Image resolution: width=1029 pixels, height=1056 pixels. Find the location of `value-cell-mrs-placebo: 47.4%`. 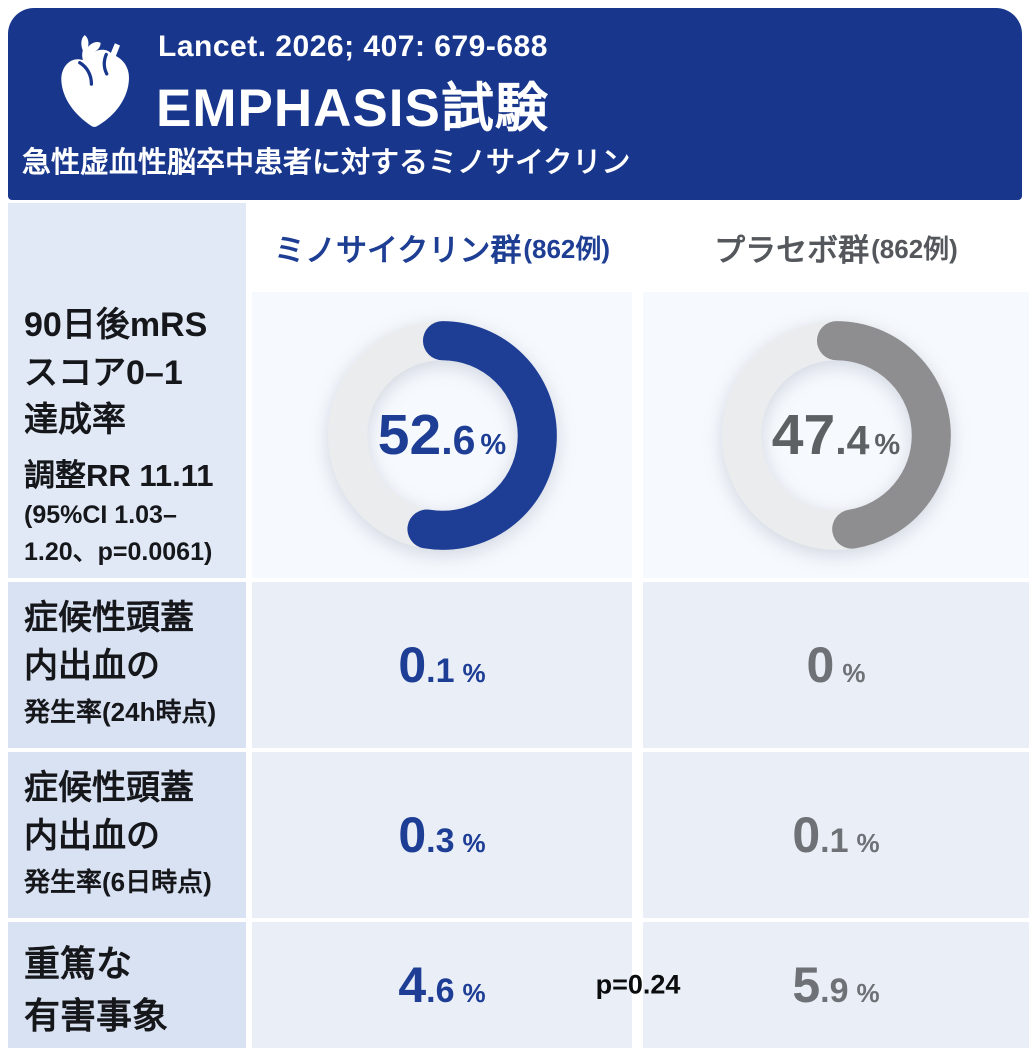

value-cell-mrs-placebo: 47.4% is located at coordinates (836, 435).